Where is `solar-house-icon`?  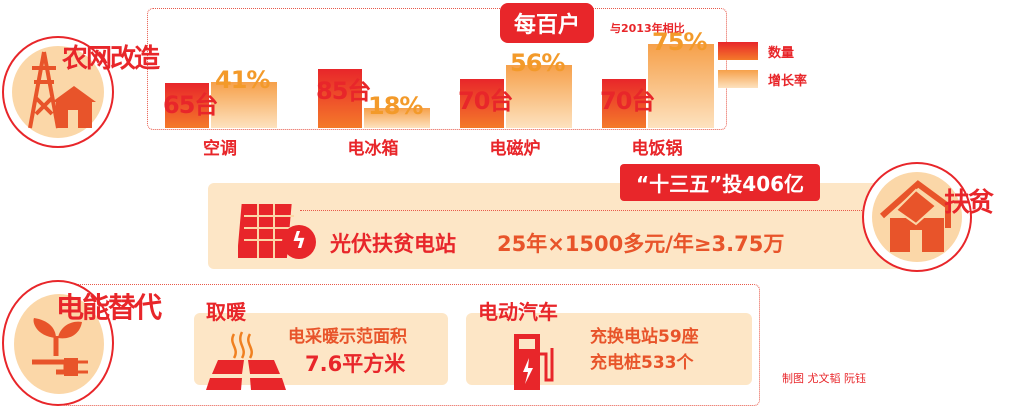 solar-house-icon is located at coordinates (915, 216).